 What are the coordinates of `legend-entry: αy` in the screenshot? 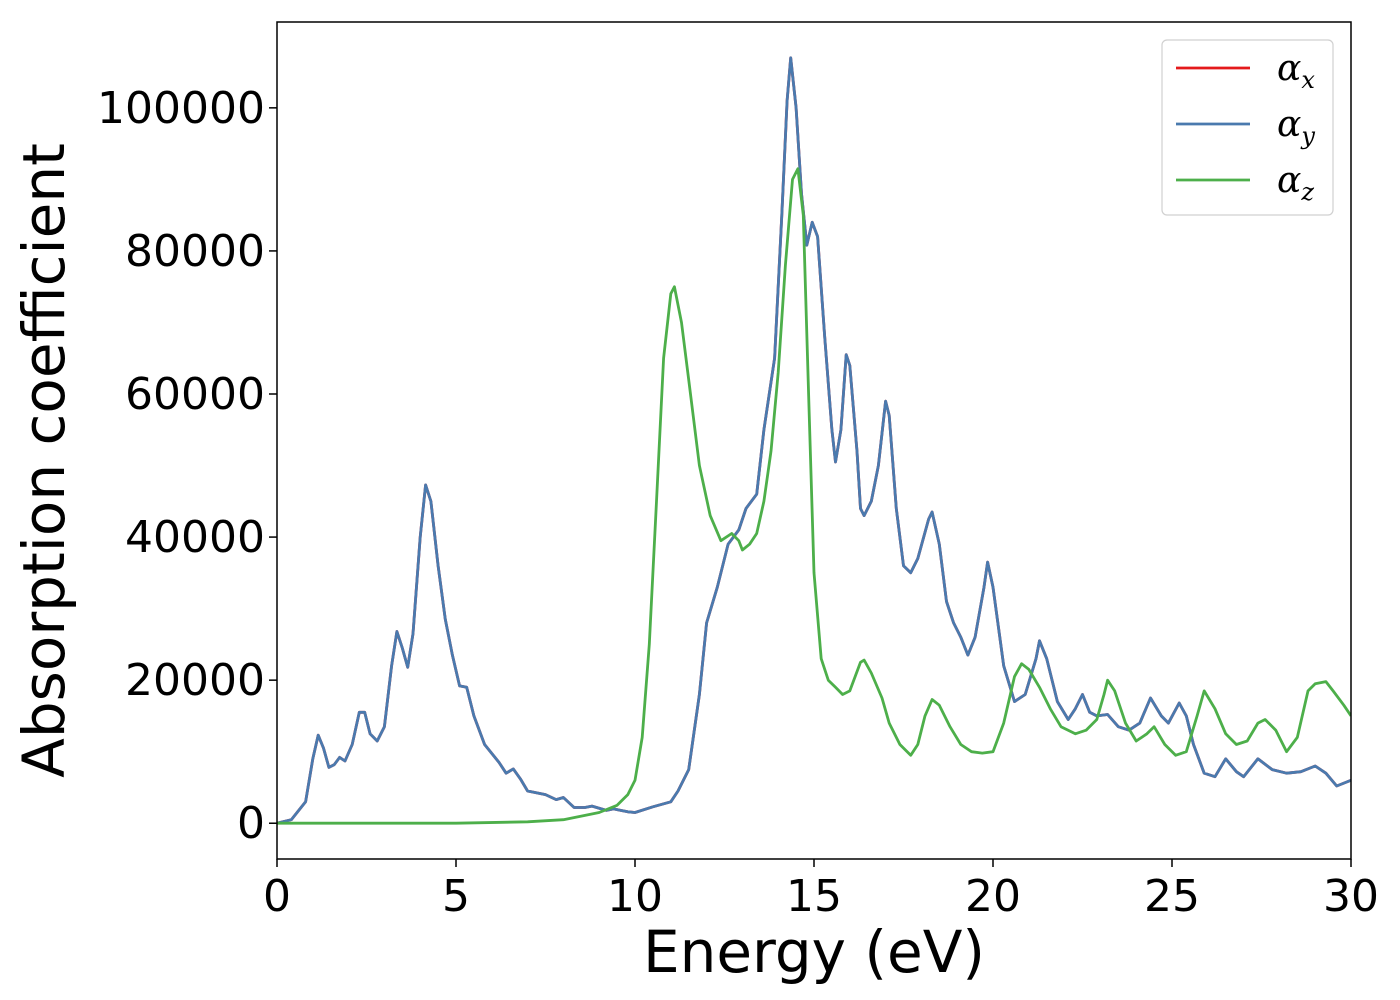 It's located at (1296, 127).